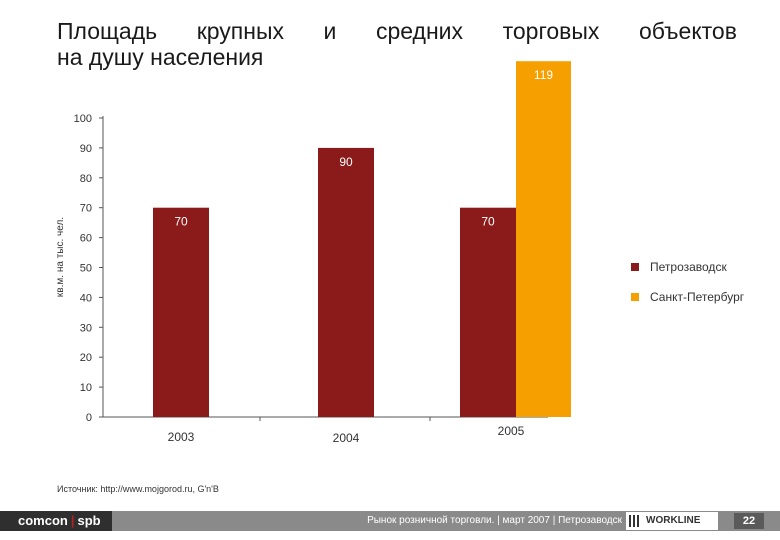  What do you see at coordinates (86, 179) in the screenshot?
I see `y-tick-label: 80` at bounding box center [86, 179].